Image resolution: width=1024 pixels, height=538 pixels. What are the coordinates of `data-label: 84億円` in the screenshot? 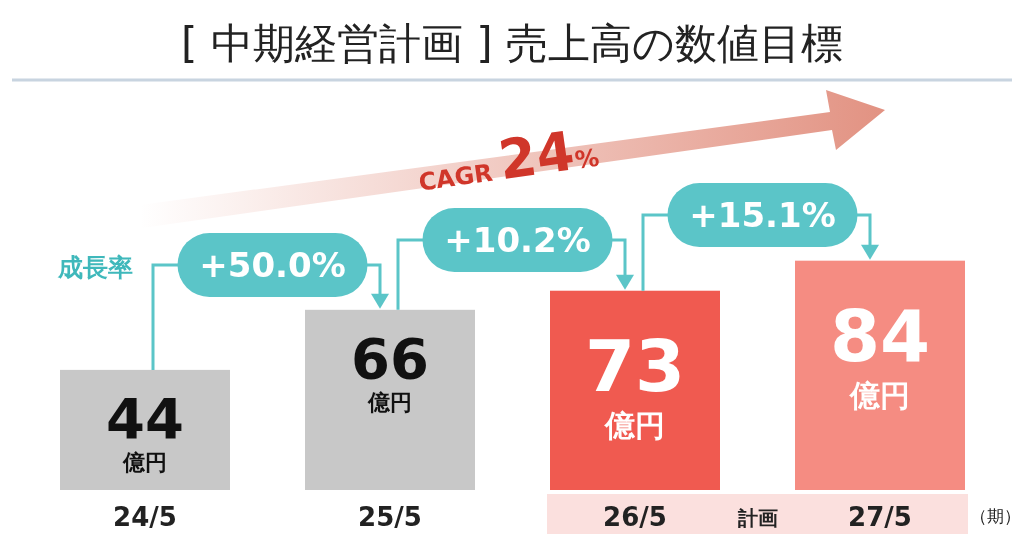 It's located at (880, 353).